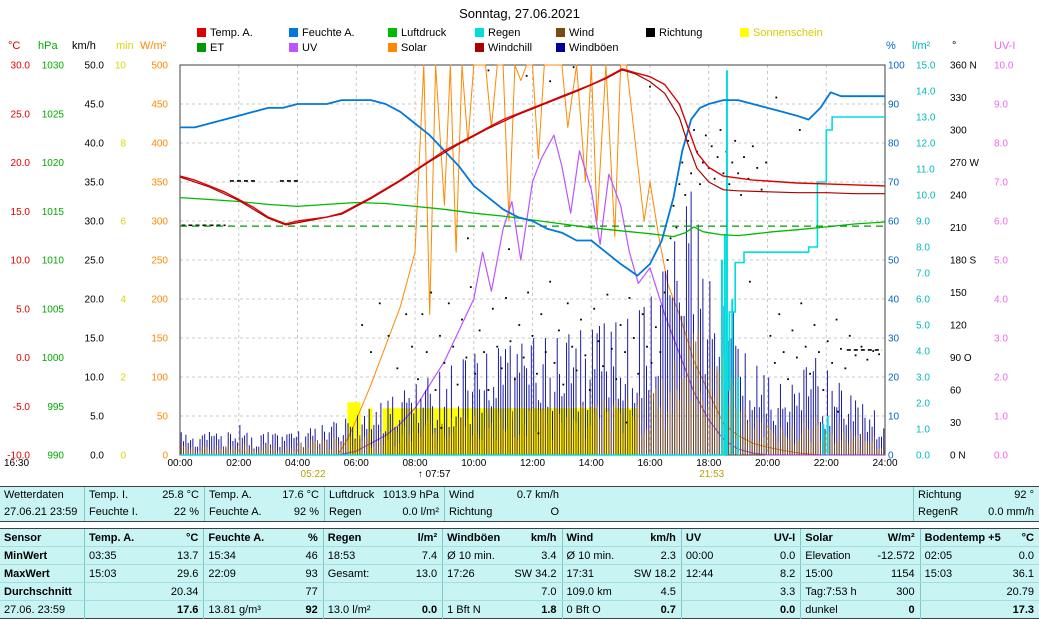 Image resolution: width=1039 pixels, height=619 pixels. What do you see at coordinates (311, 610) in the screenshot?
I see `stats-cell-value: 92` at bounding box center [311, 610].